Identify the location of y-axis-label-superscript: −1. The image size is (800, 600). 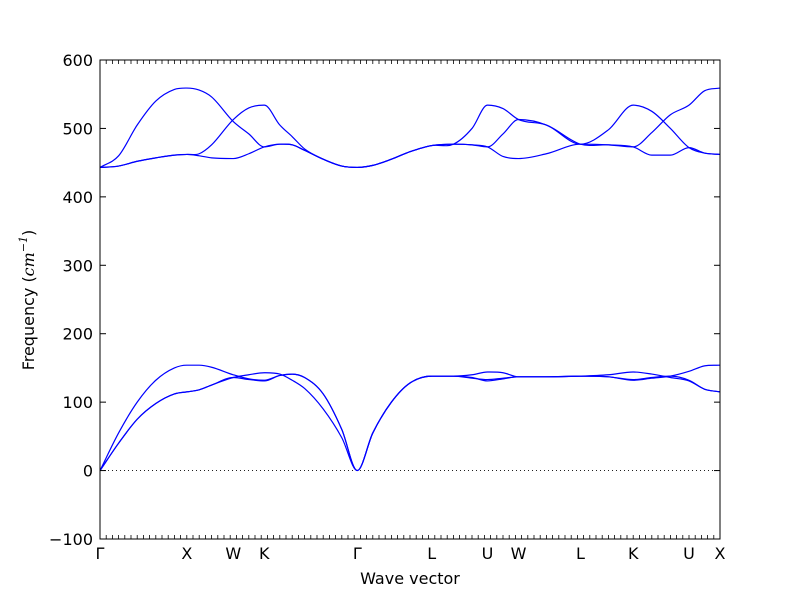
(23, 244).